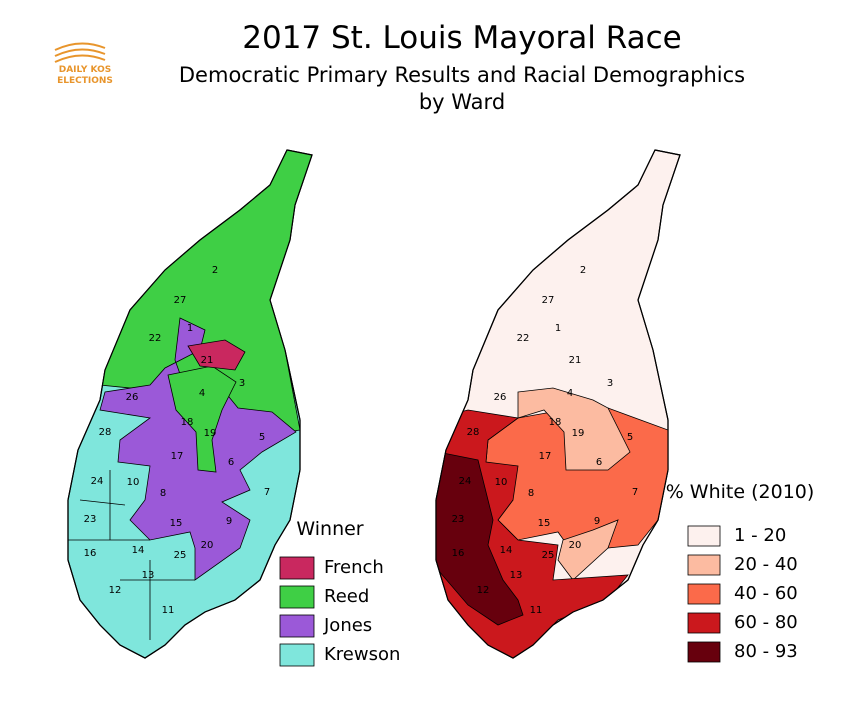  What do you see at coordinates (462, 102) in the screenshot?
I see `subtitle: by Ward` at bounding box center [462, 102].